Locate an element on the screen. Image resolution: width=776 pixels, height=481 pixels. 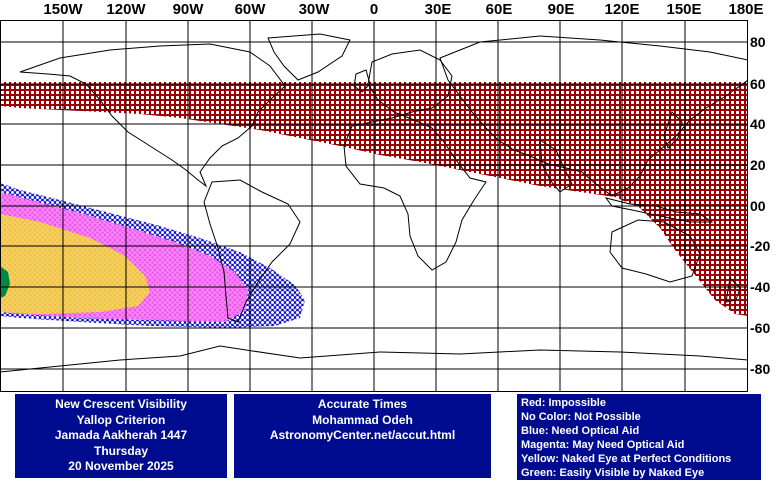
lon-label-120e: 120E is located at coordinates (622, 9).